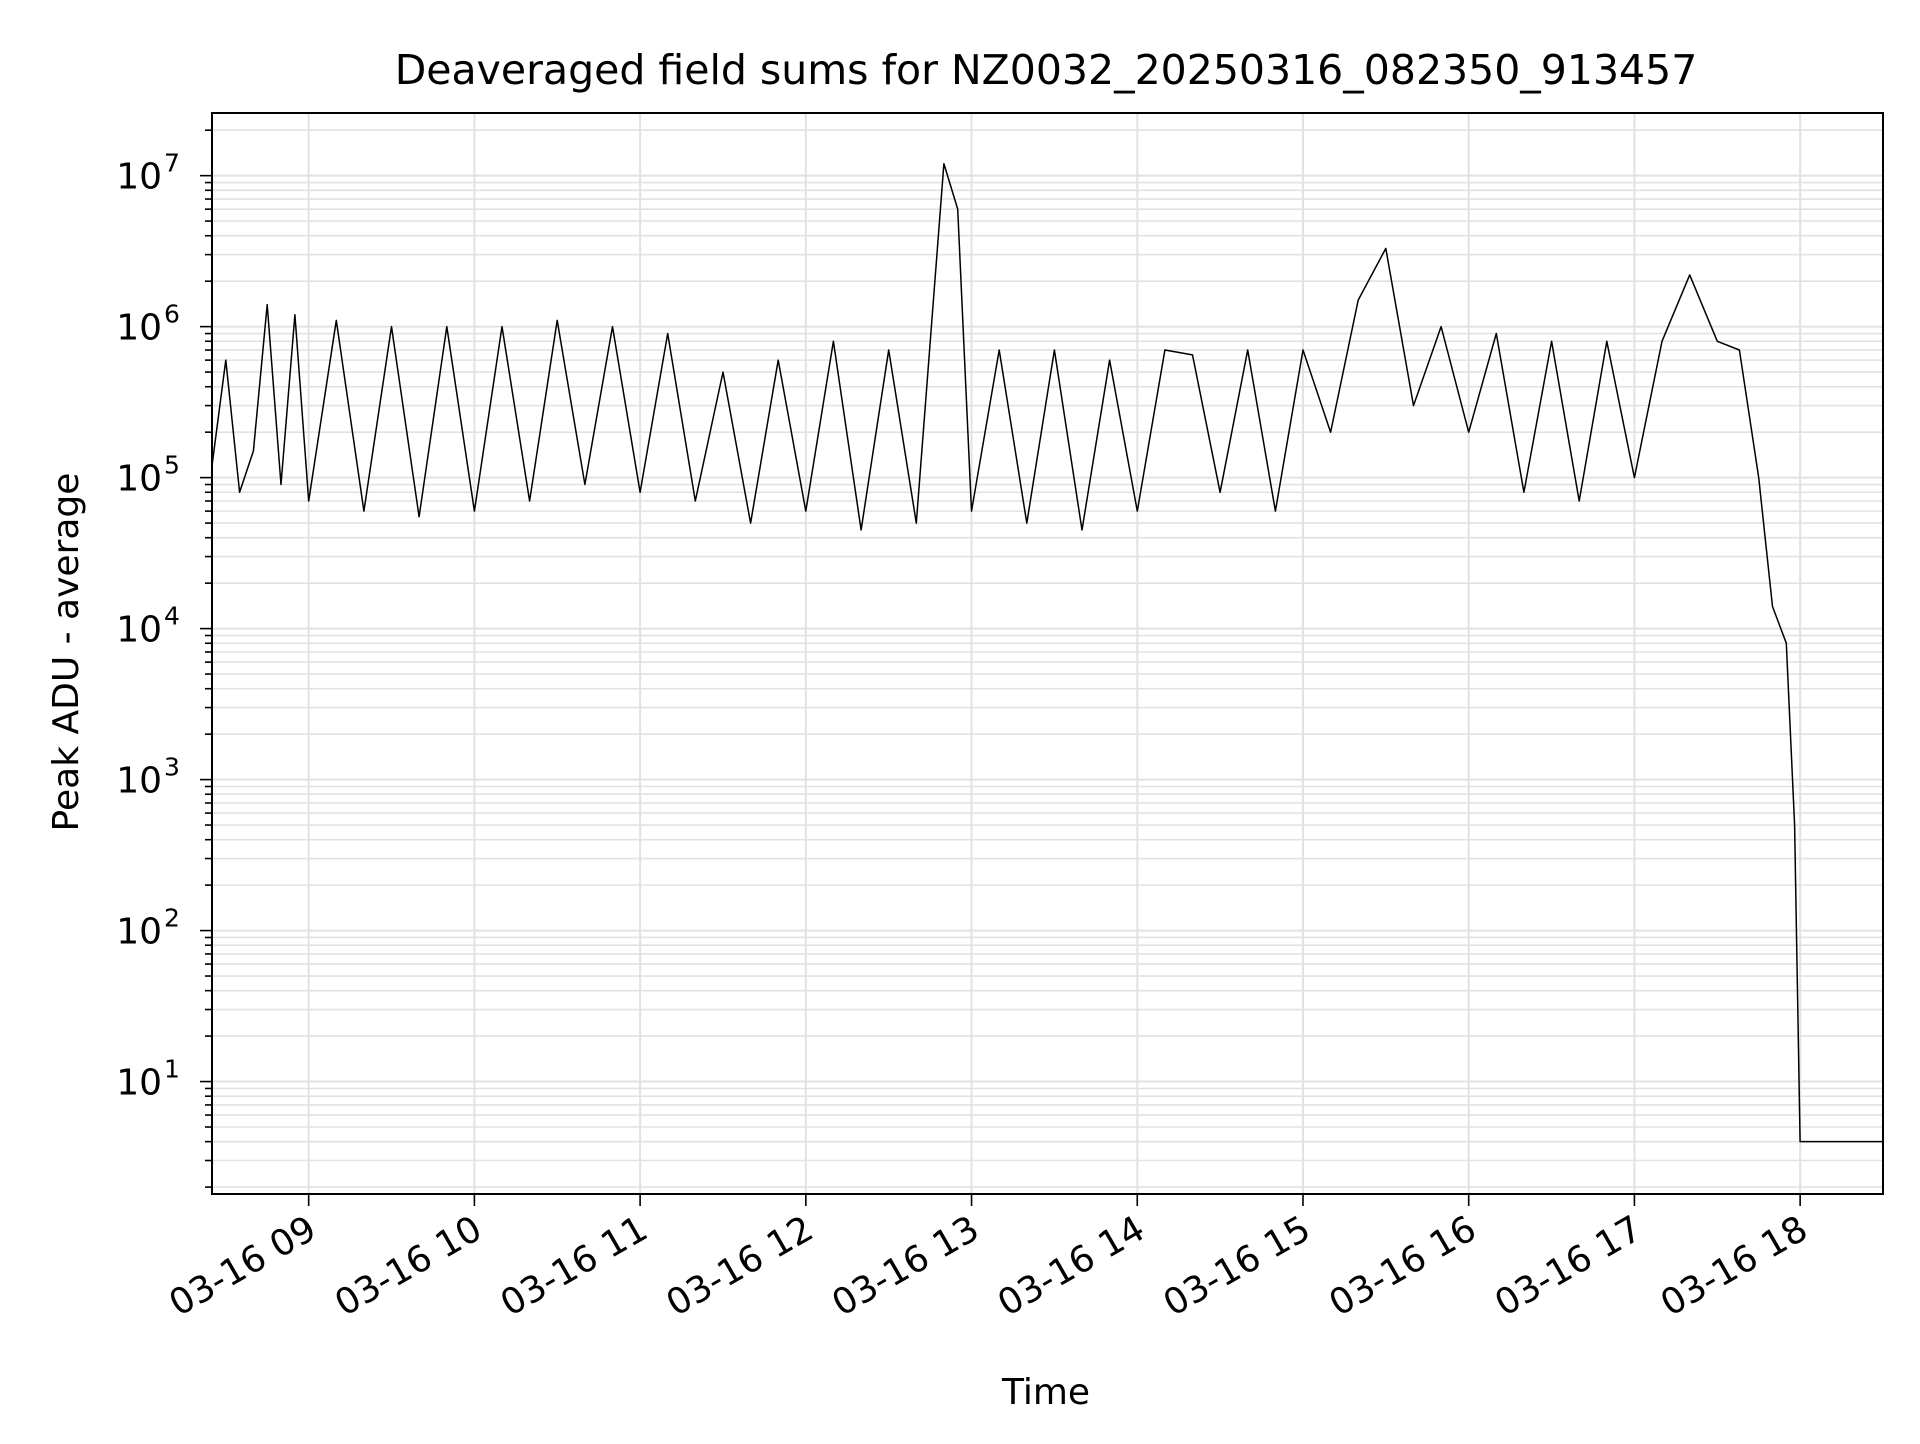 Image resolution: width=1920 pixels, height=1444 pixels. Describe the element at coordinates (172, 1069) in the screenshot. I see `y-tick-label-exponent: 1` at that location.